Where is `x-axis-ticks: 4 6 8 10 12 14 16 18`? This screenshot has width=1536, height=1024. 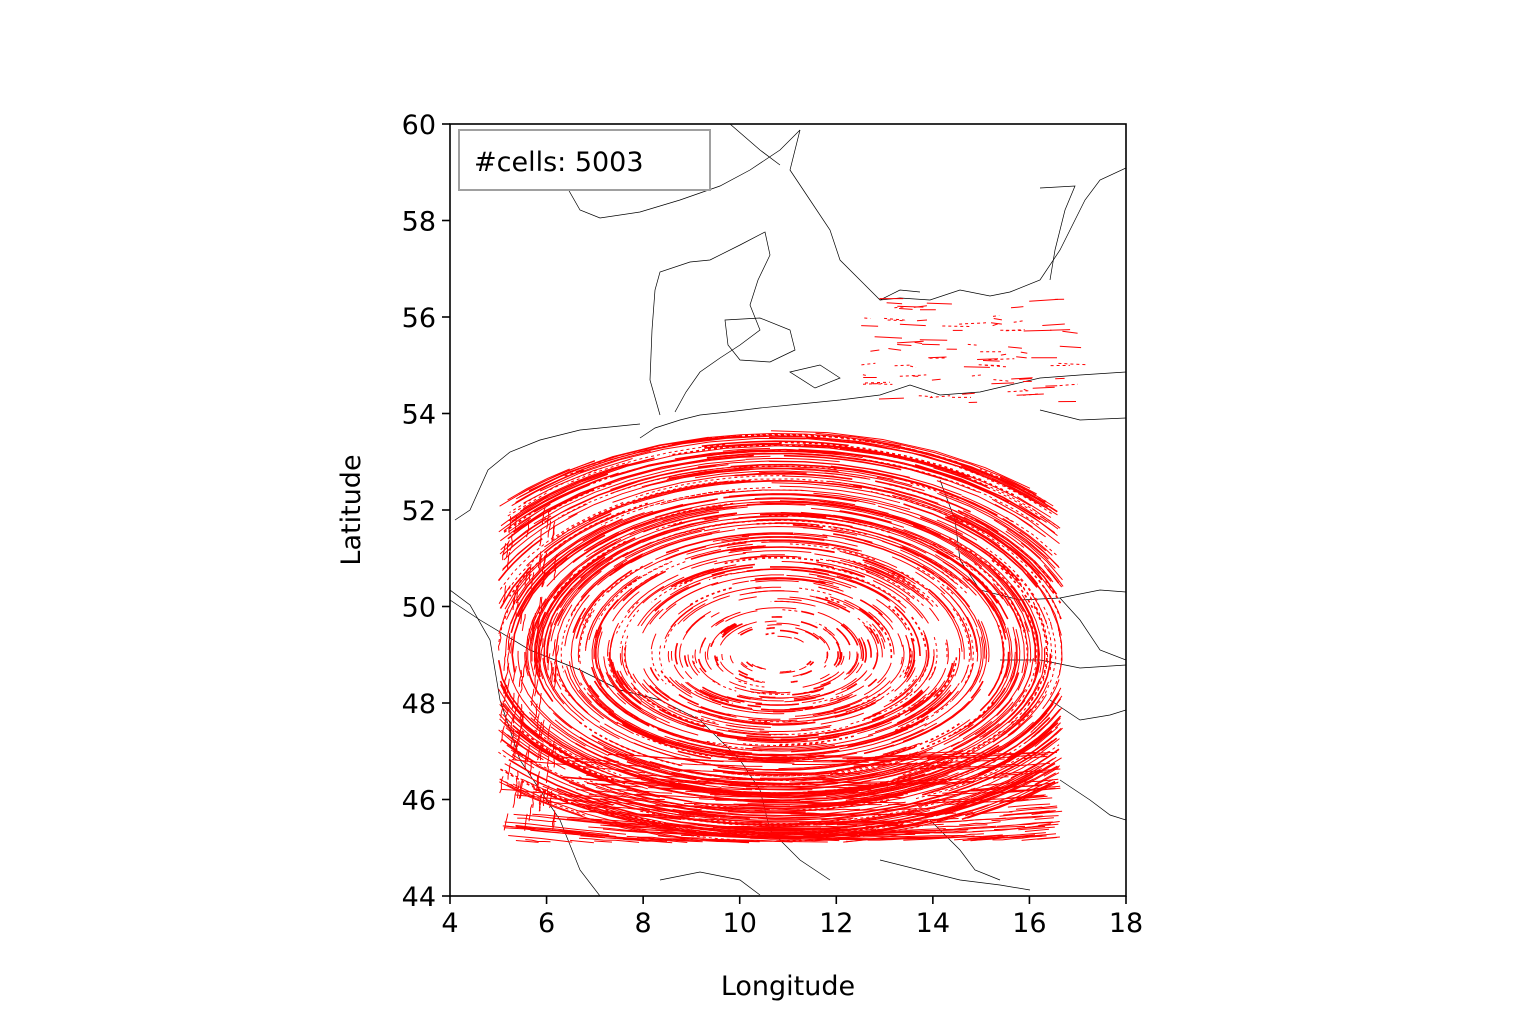 x-axis-ticks: 4 6 8 10 12 14 16 18 is located at coordinates (792, 917).